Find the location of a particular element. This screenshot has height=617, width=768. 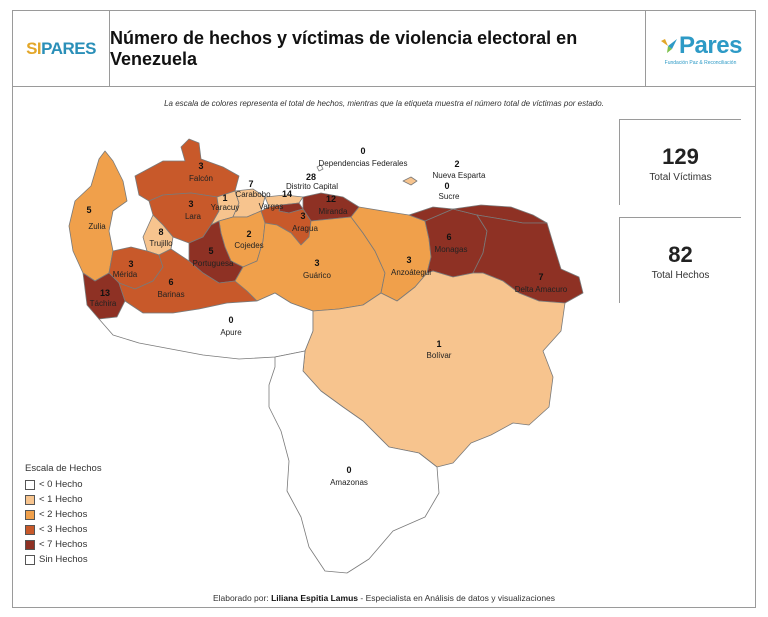

legend-label: Sin Hechos is located at coordinates (63, 559).